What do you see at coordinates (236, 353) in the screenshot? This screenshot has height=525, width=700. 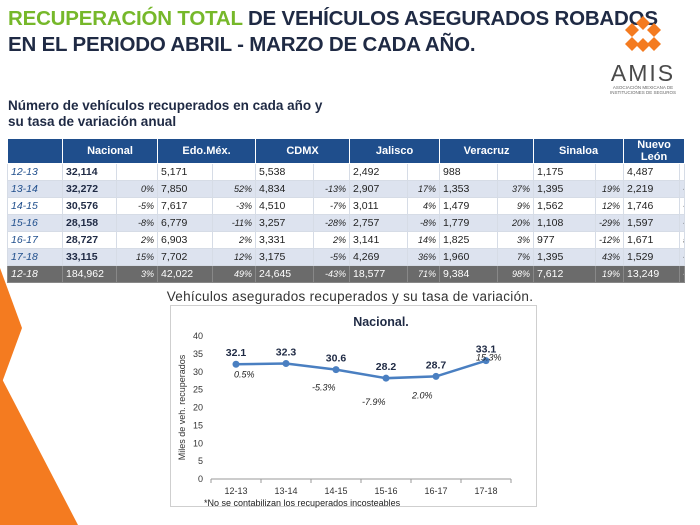 I see `value-label: 32.1` at bounding box center [236, 353].